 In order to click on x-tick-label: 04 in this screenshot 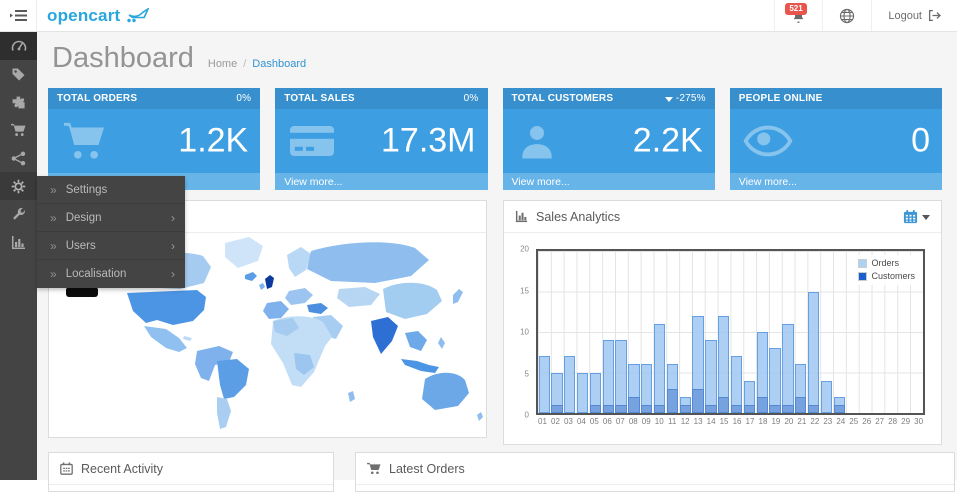, I will do `click(581, 421)`.